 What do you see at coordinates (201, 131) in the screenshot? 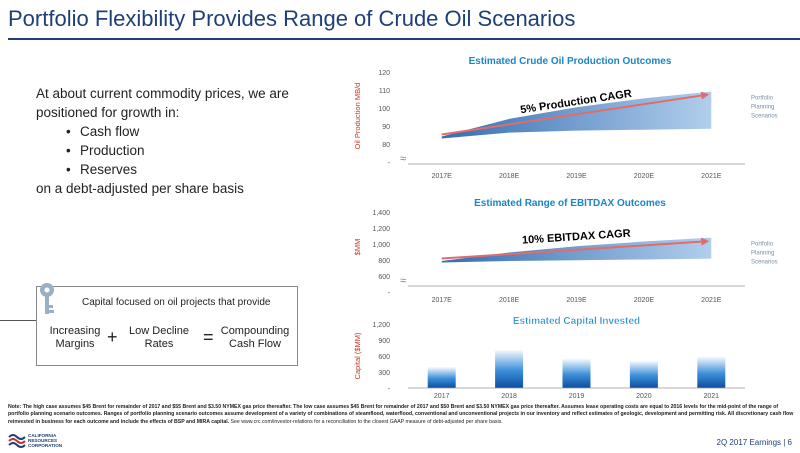
I see `bullet-cash-flow: Cash flow` at bounding box center [201, 131].